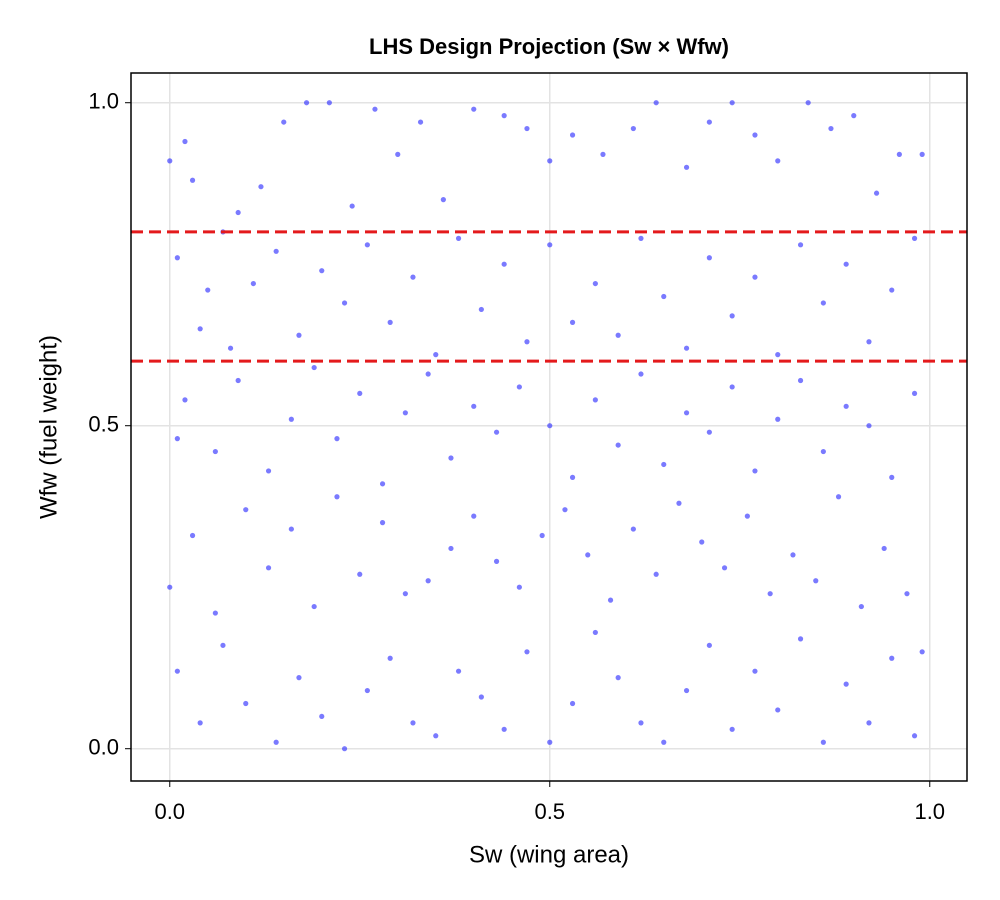  Describe the element at coordinates (169, 811) in the screenshot. I see `x-tick-label: 0.0` at that location.